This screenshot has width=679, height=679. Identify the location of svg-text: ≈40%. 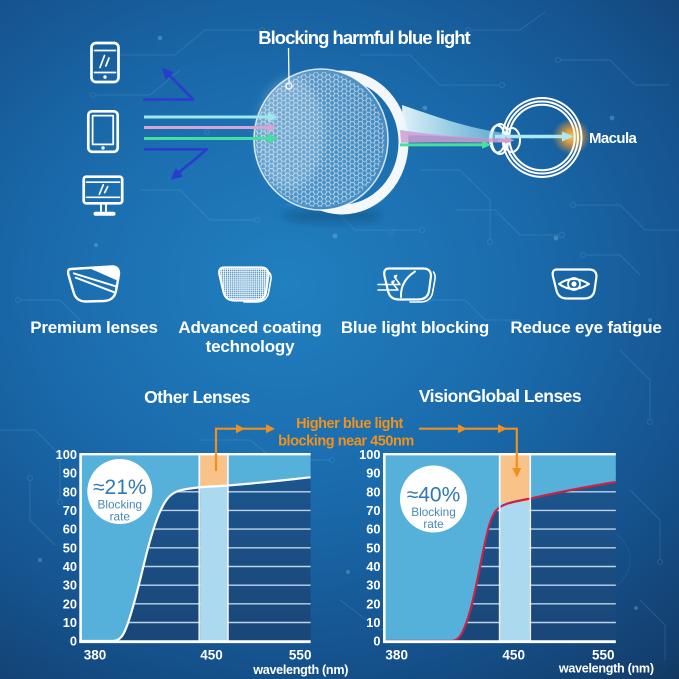
(434, 495).